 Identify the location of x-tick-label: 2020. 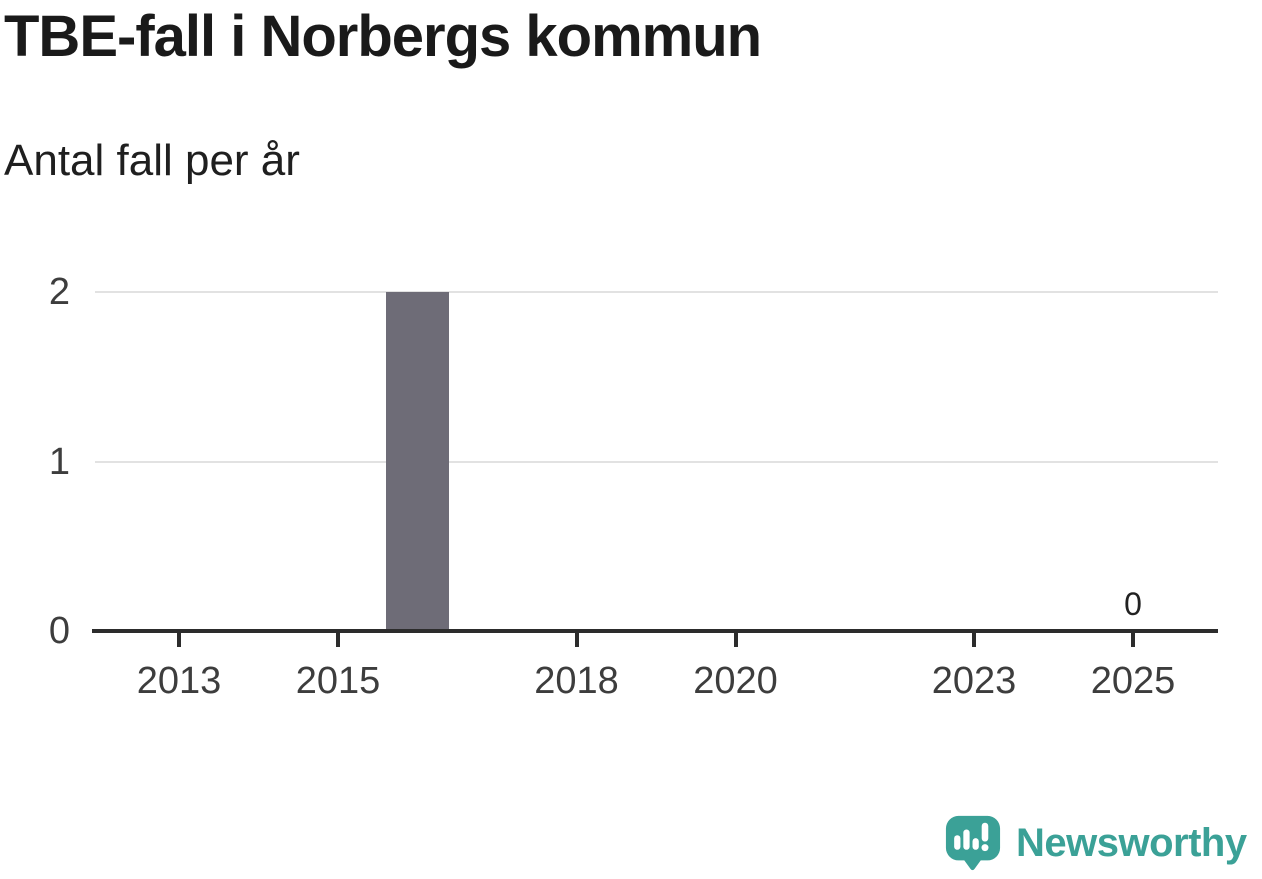
(735, 681).